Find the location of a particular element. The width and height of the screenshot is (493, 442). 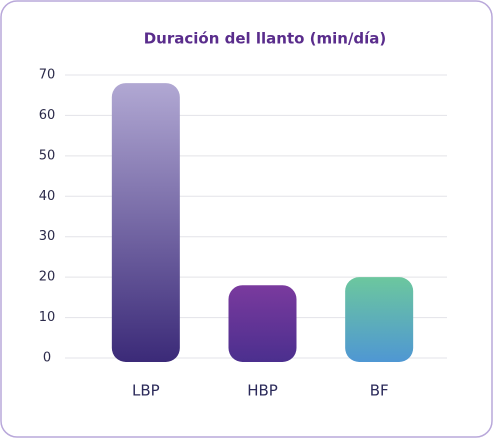

x-tick-label: HBP is located at coordinates (262, 391).